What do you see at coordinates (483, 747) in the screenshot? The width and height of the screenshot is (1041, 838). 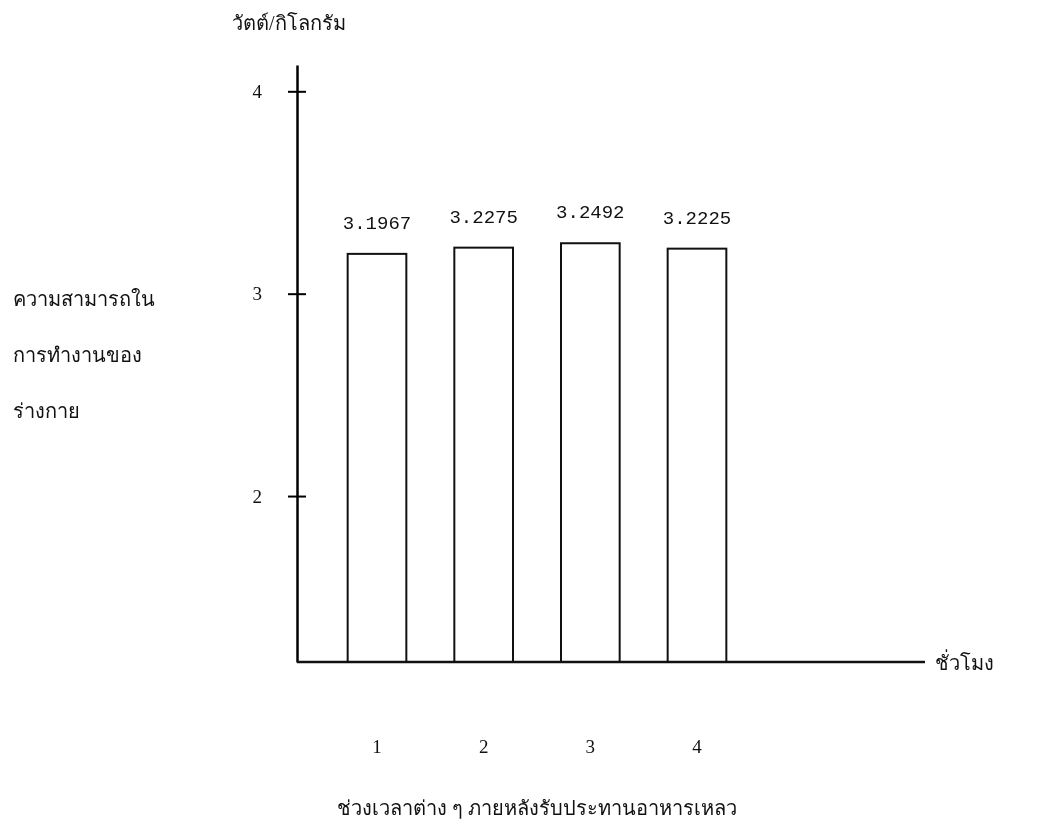 I see `x-tick-label: 2` at bounding box center [483, 747].